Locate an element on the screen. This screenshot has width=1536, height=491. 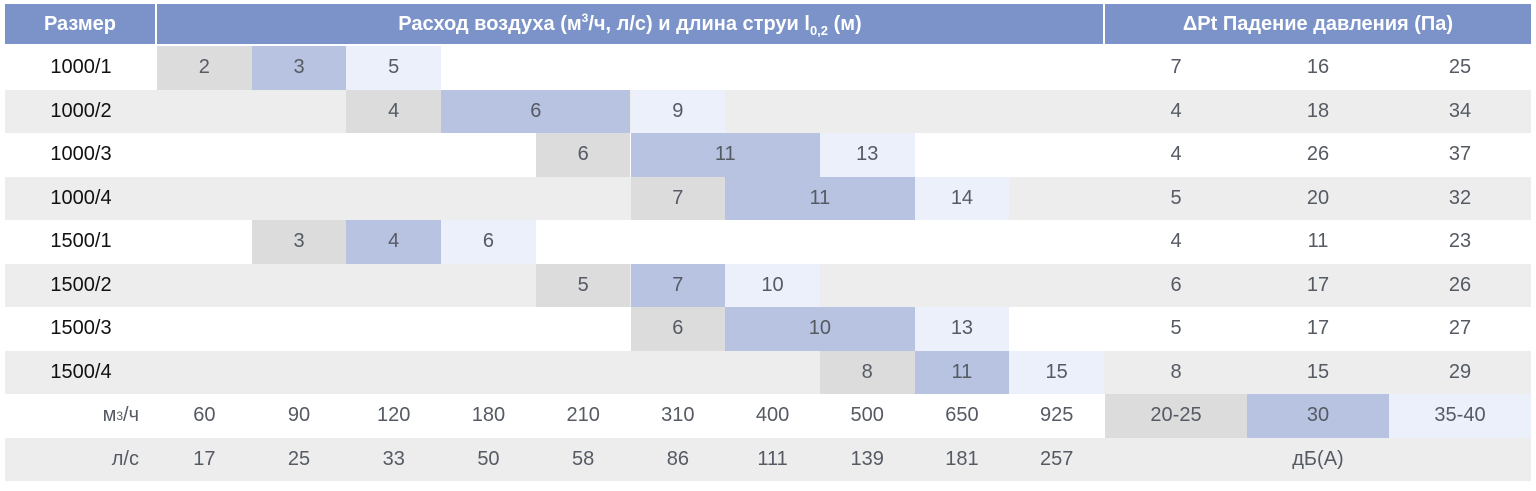
pressure-drop-cell: 15 is located at coordinates (1318, 371).